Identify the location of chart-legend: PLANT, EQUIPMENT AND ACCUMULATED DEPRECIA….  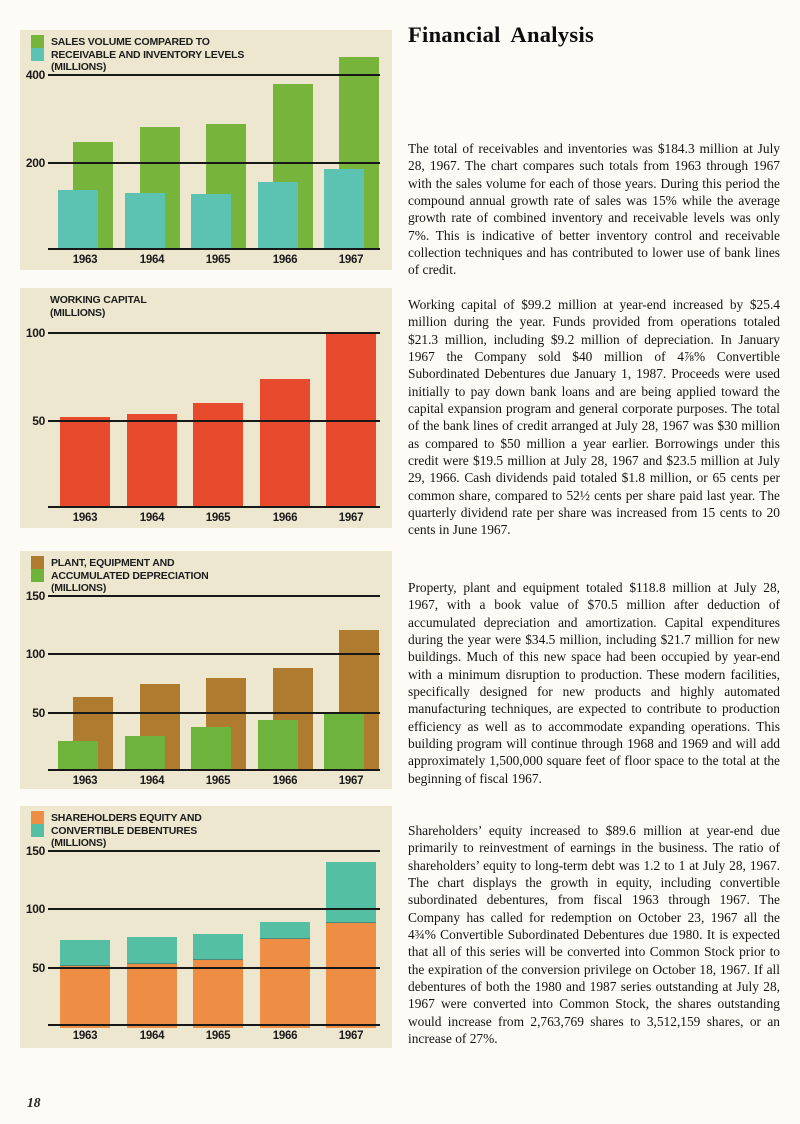
(120, 575).